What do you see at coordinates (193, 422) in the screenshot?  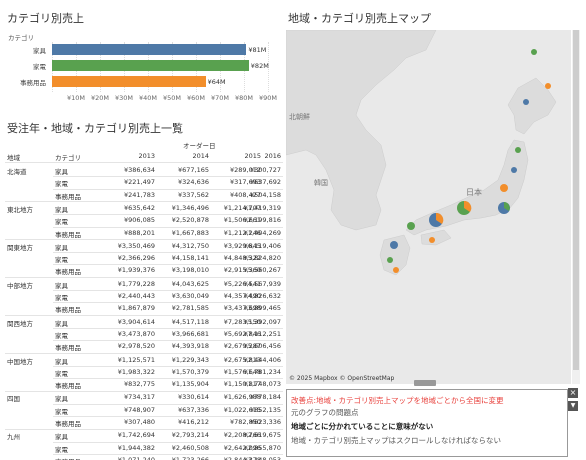 I see `value-cell: ¥416,212` at bounding box center [193, 422].